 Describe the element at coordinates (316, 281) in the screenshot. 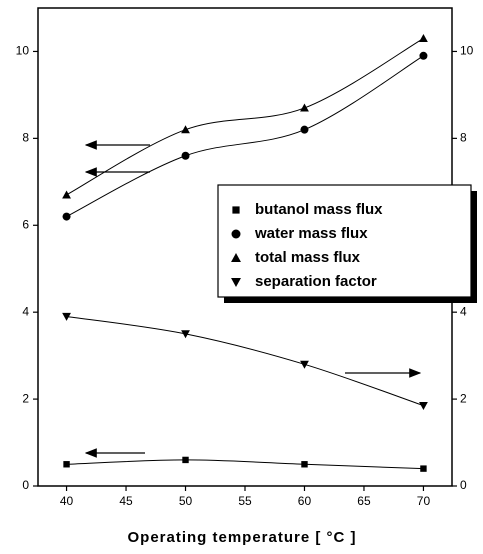

I see `legend-label: separation factor` at that location.